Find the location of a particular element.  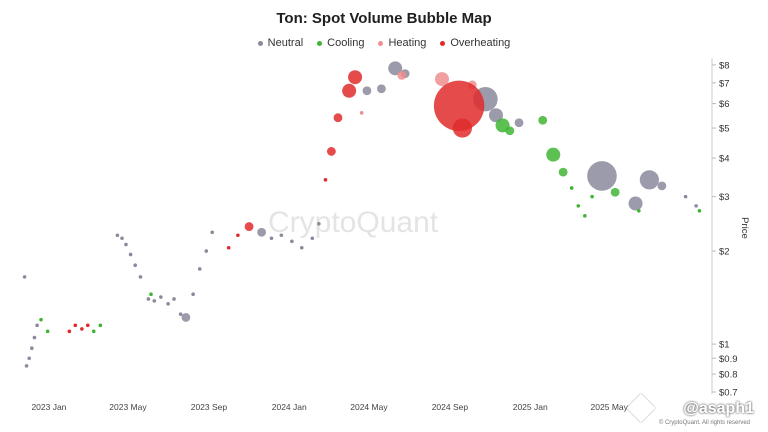

x-tick-label: 2024 Jan is located at coordinates (289, 407).